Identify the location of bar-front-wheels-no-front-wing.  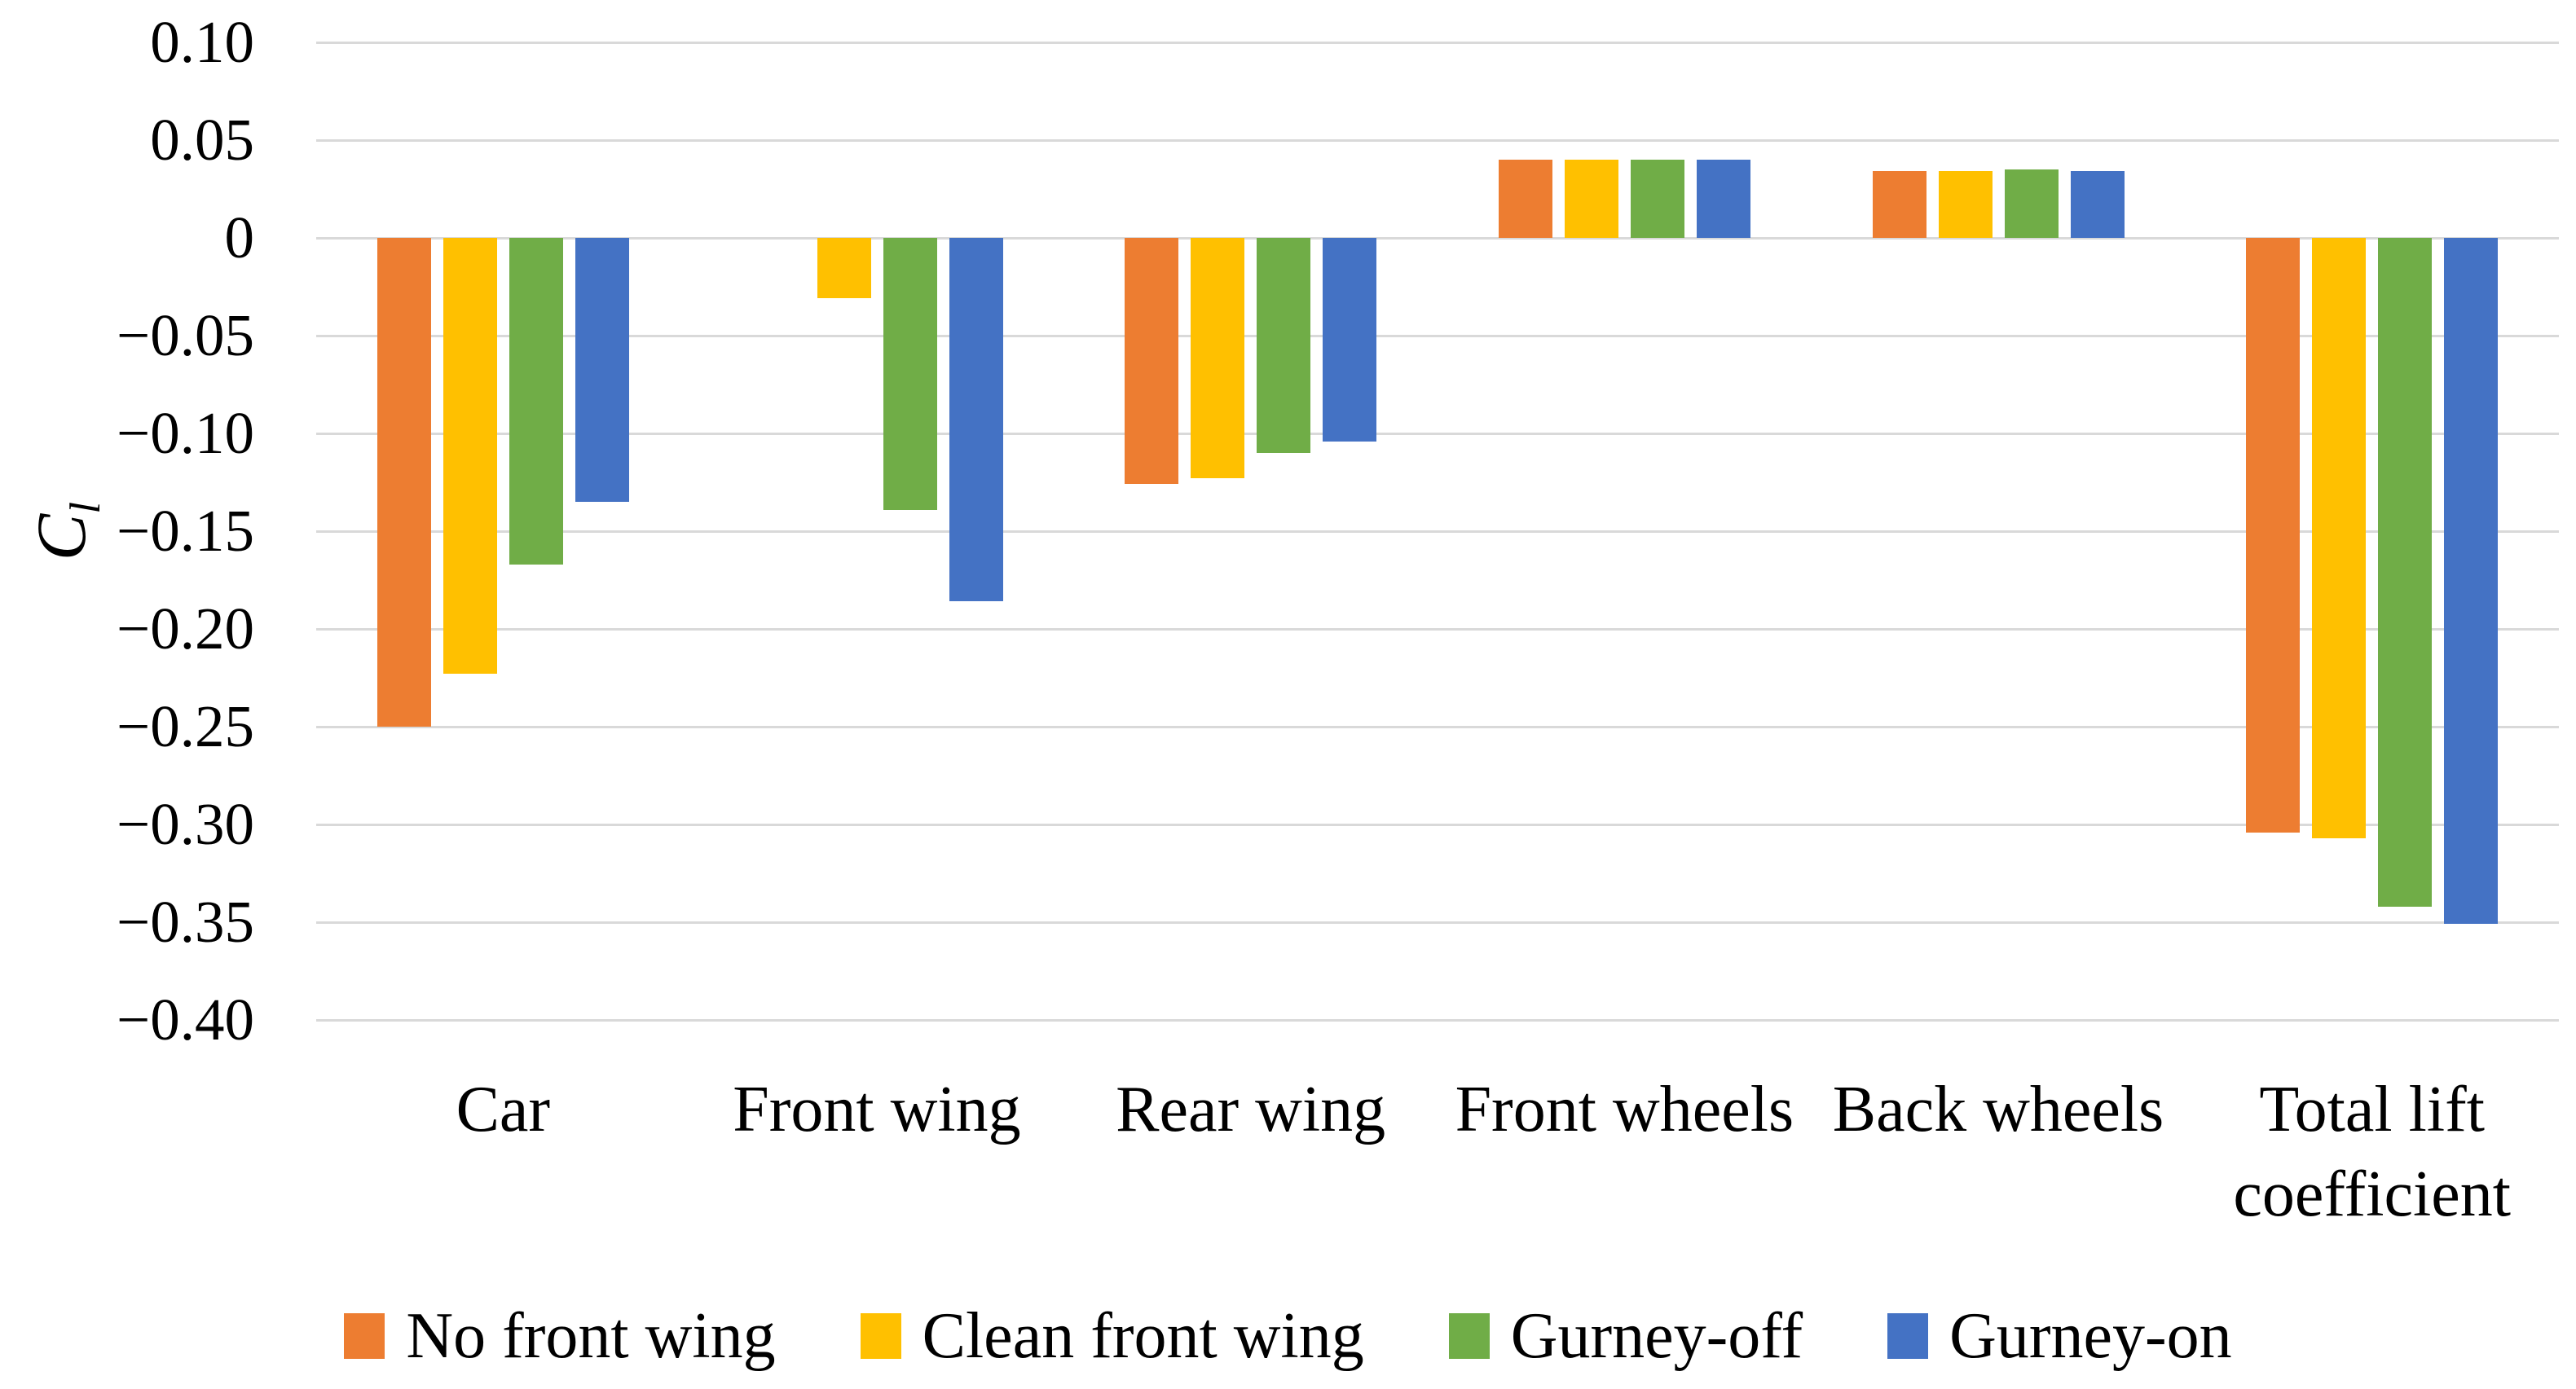
(1525, 199).